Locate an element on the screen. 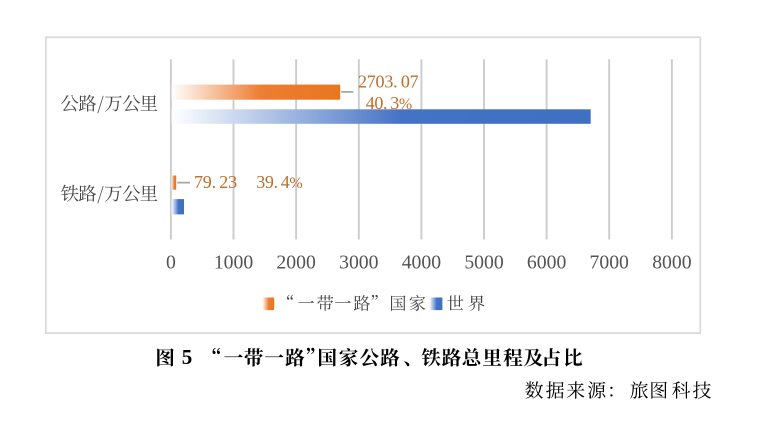  svg-text: 7000 is located at coordinates (610, 263).